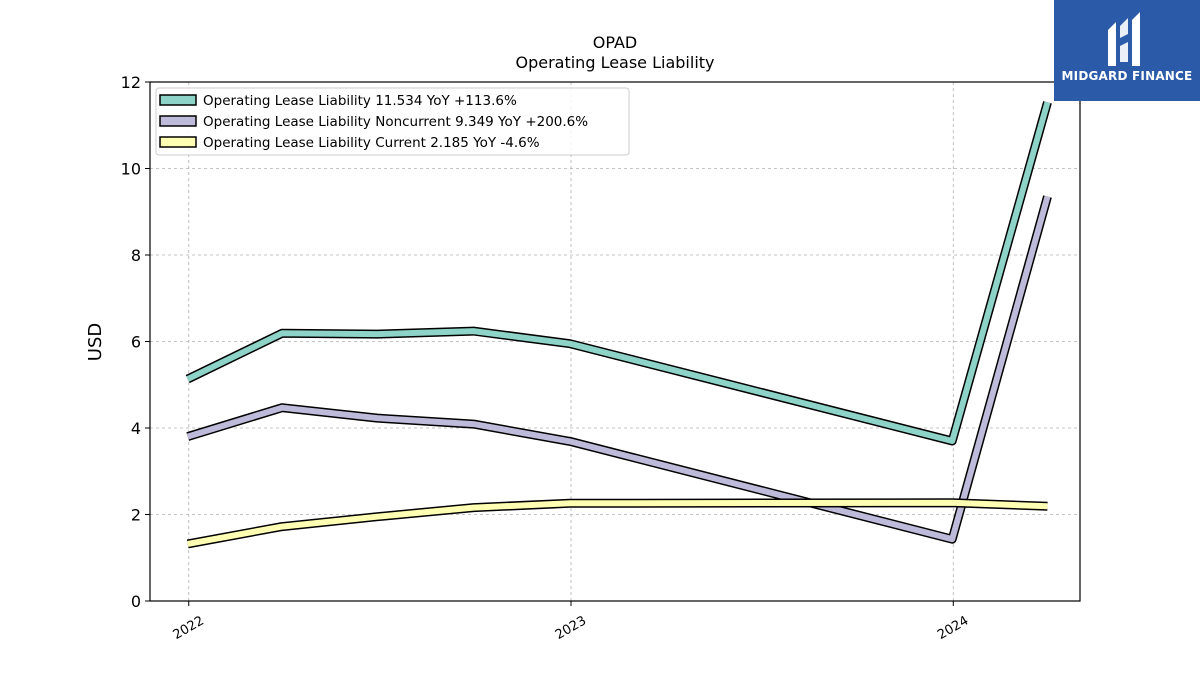 This screenshot has height=675, width=1200. Describe the element at coordinates (136, 255) in the screenshot. I see `y-tick-label: 8` at that location.